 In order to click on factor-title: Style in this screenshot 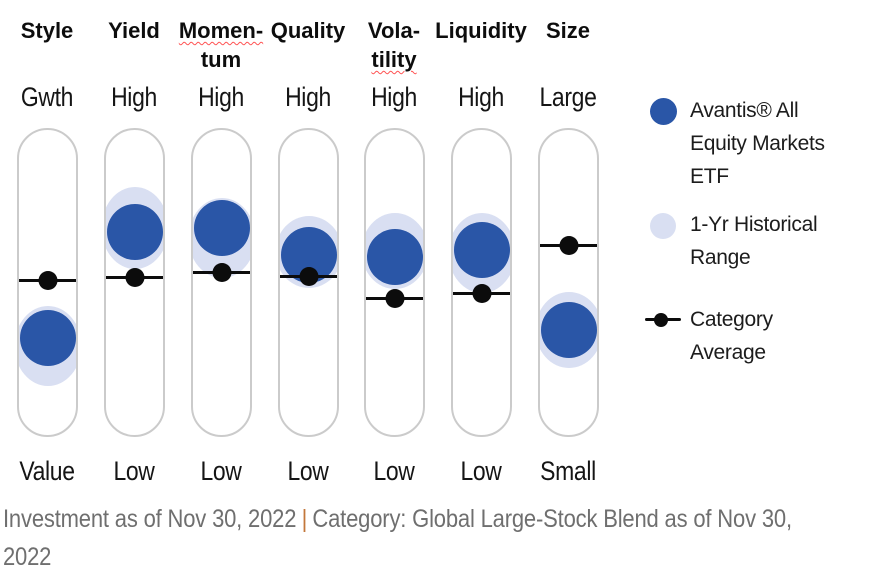, I will do `click(51, 30)`.